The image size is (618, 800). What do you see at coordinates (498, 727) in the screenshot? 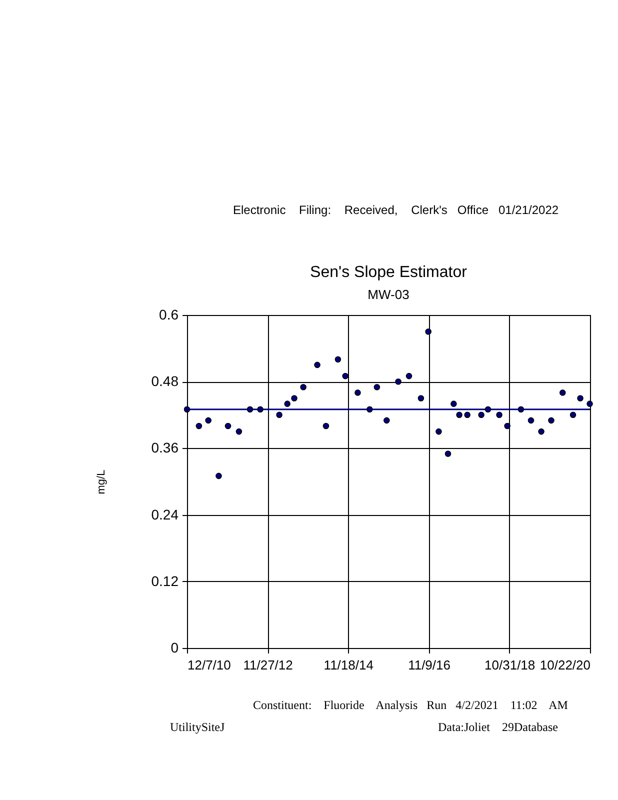
I see `text: Data:Joliet 29Database` at bounding box center [498, 727].